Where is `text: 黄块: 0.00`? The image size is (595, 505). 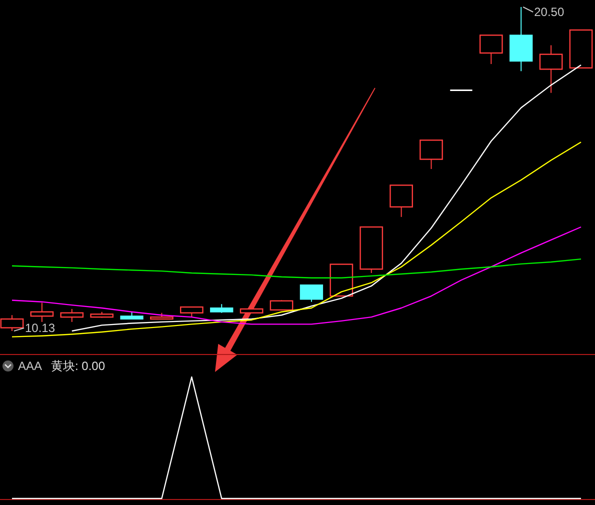 text: 黄块: 0.00 is located at coordinates (78, 366).